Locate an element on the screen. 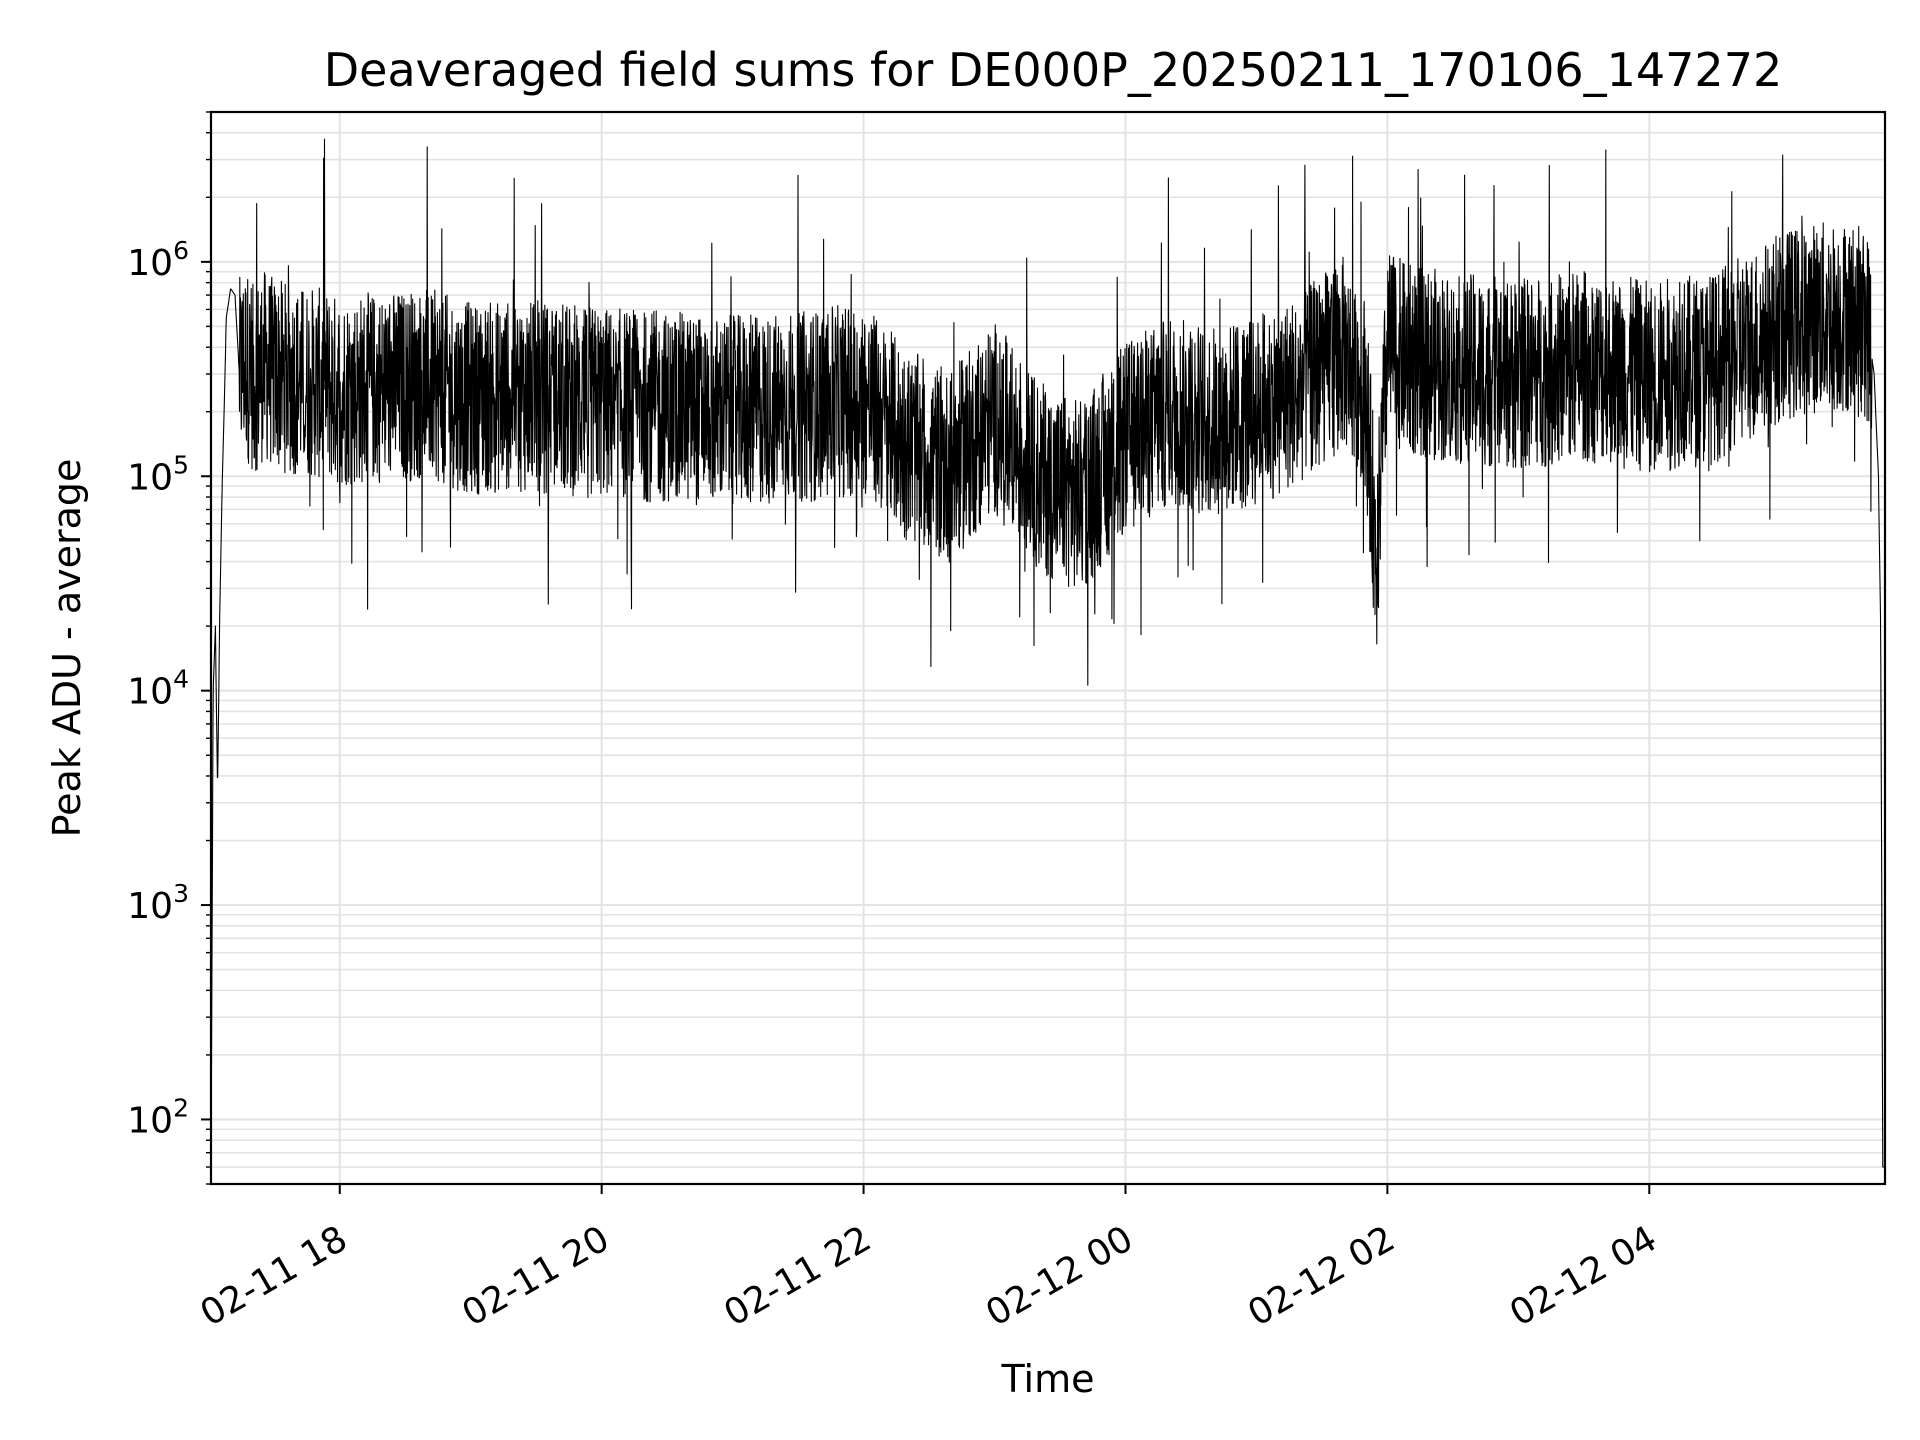 The width and height of the screenshot is (1920, 1440). x-tick-label: 02-11 20 is located at coordinates (535, 1276).